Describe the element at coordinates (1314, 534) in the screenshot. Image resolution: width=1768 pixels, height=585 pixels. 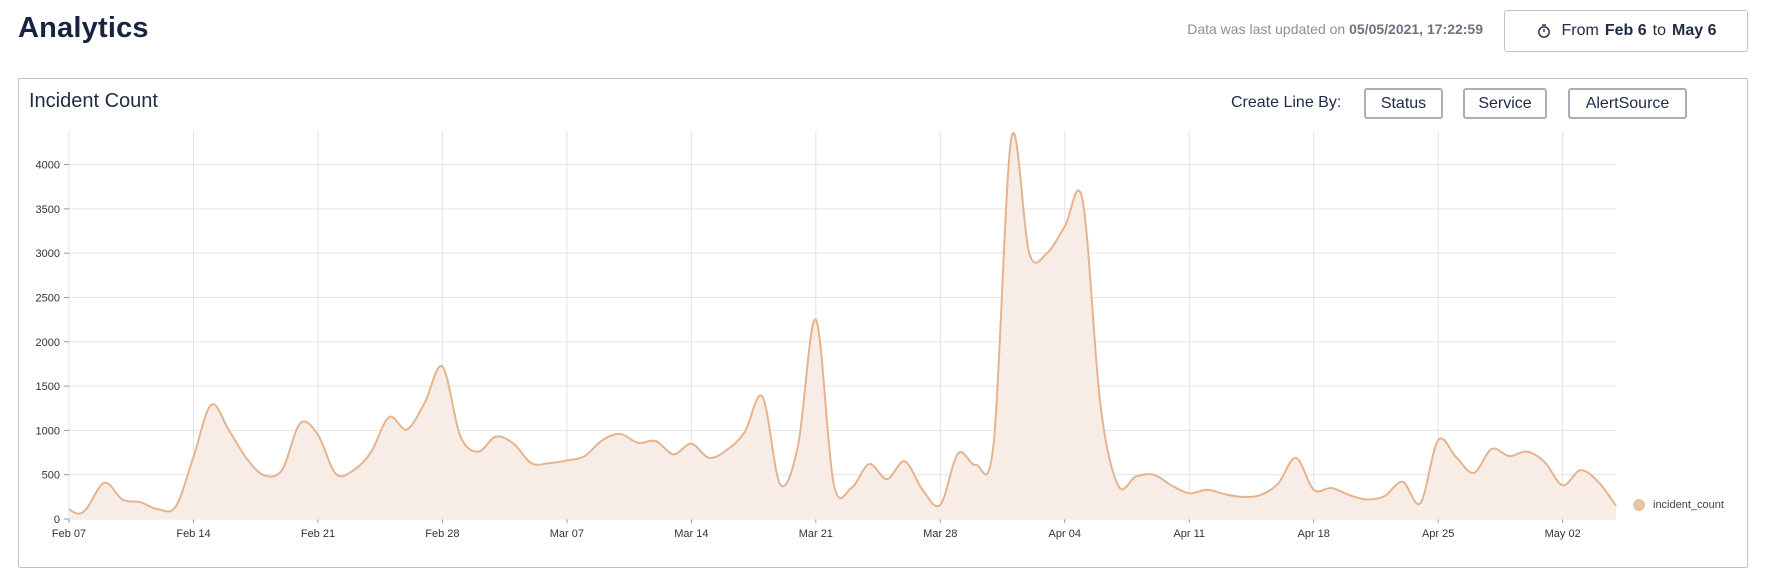
I see `x-tick-label: Apr 18` at that location.